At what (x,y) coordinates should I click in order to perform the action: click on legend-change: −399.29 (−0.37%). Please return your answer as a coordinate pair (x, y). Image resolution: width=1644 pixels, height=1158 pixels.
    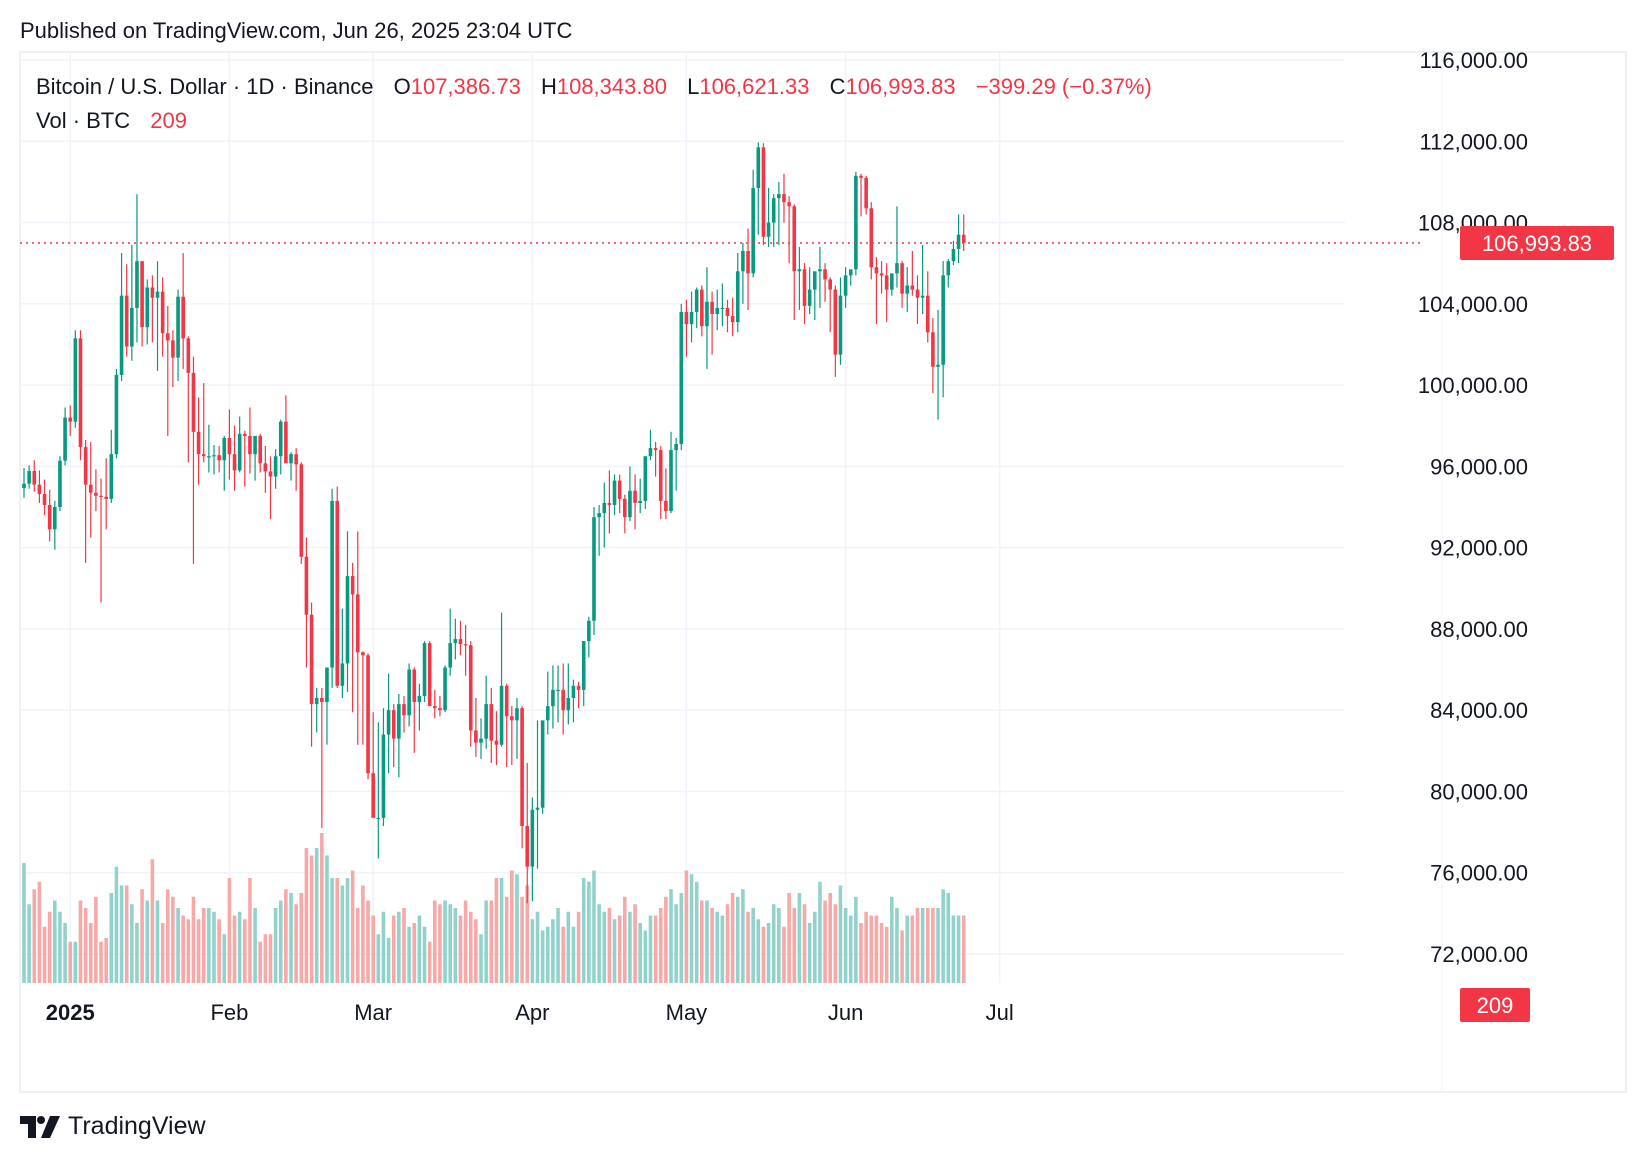
    Looking at the image, I should click on (1063, 86).